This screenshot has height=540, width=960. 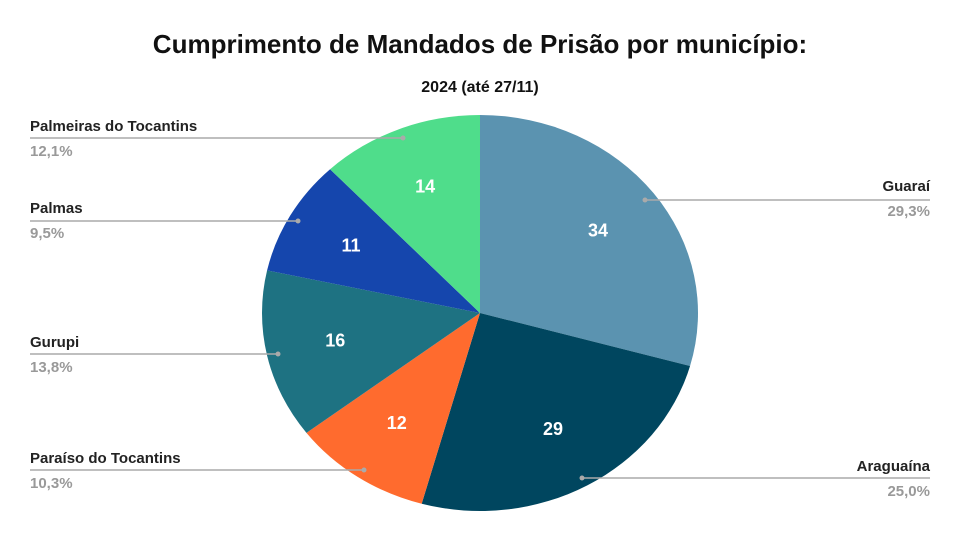 What do you see at coordinates (906, 186) in the screenshot?
I see `category-label: Guaraí` at bounding box center [906, 186].